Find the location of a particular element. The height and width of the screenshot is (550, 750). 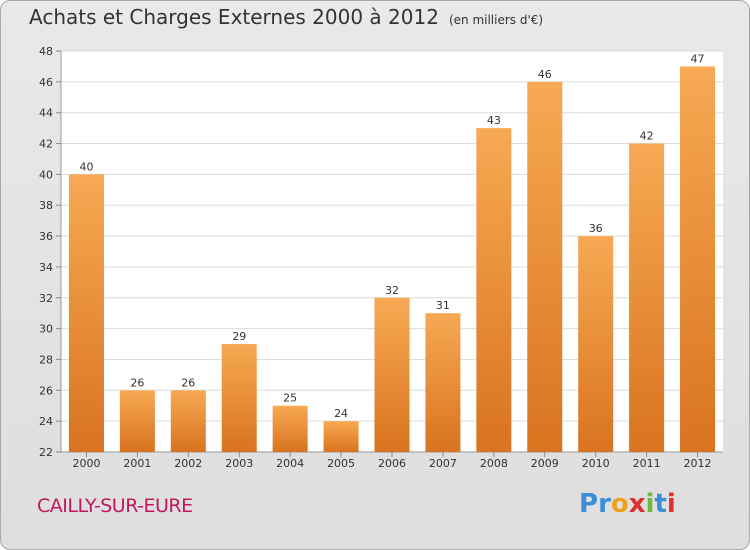

y-tick-label: 46 is located at coordinates (46, 82).